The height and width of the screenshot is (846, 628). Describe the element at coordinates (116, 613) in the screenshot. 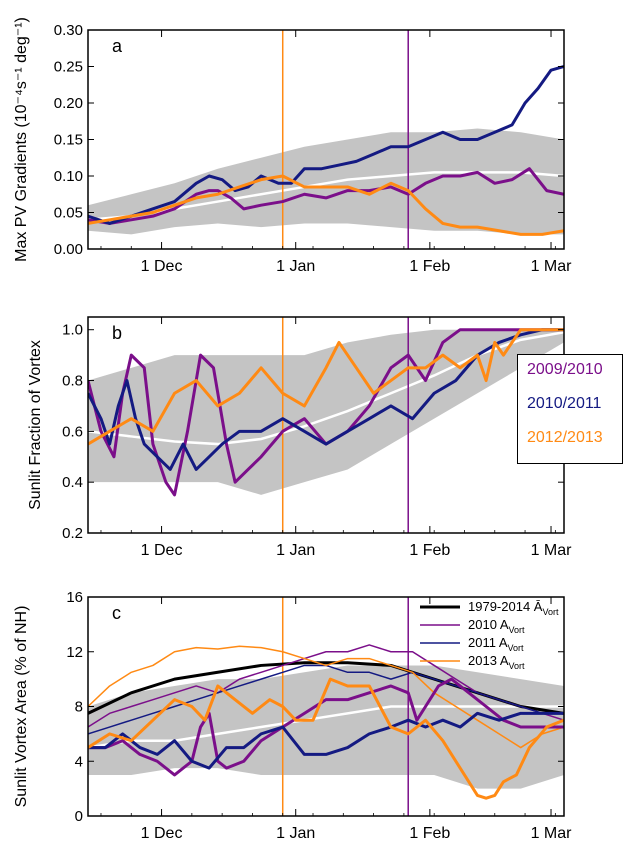

I see `panel-label: c` at that location.